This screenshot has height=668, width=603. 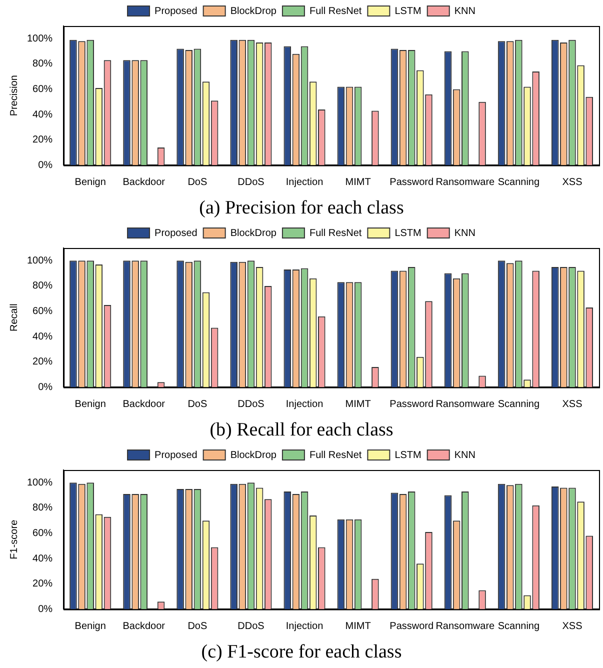 What do you see at coordinates (302, 430) in the screenshot?
I see `text: (b) Recall for each class` at bounding box center [302, 430].